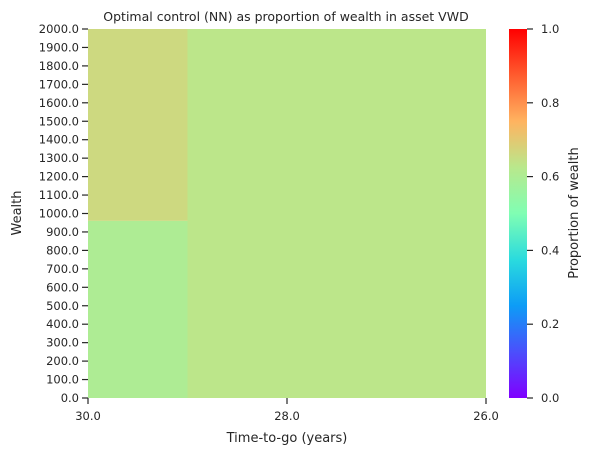  What do you see at coordinates (550, 29) in the screenshot?
I see `colorbar-tick-label-5: 1.0` at bounding box center [550, 29].